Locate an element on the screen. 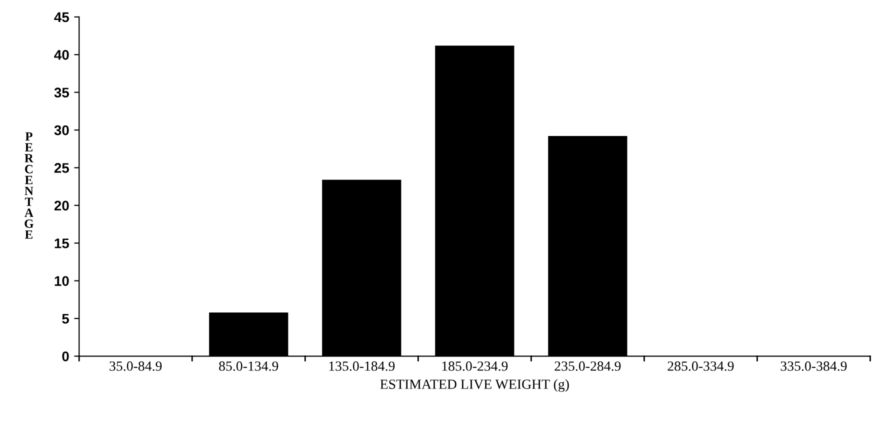  y-tick-label: 20 is located at coordinates (61, 205).